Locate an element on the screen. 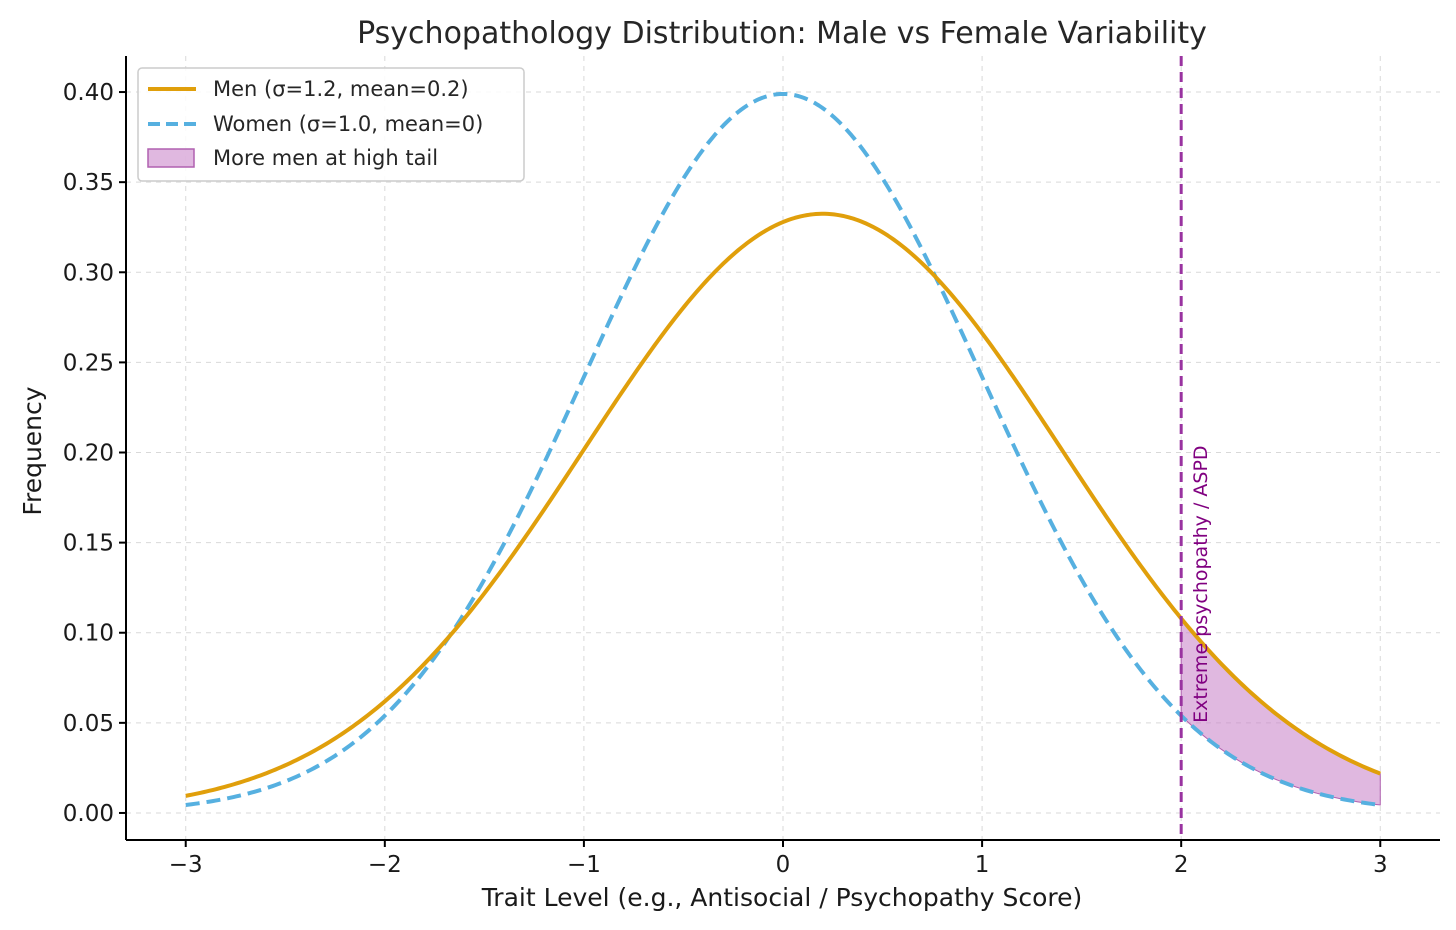  threshold-label: Extreme psychopathy / ASPD is located at coordinates (1201, 583).